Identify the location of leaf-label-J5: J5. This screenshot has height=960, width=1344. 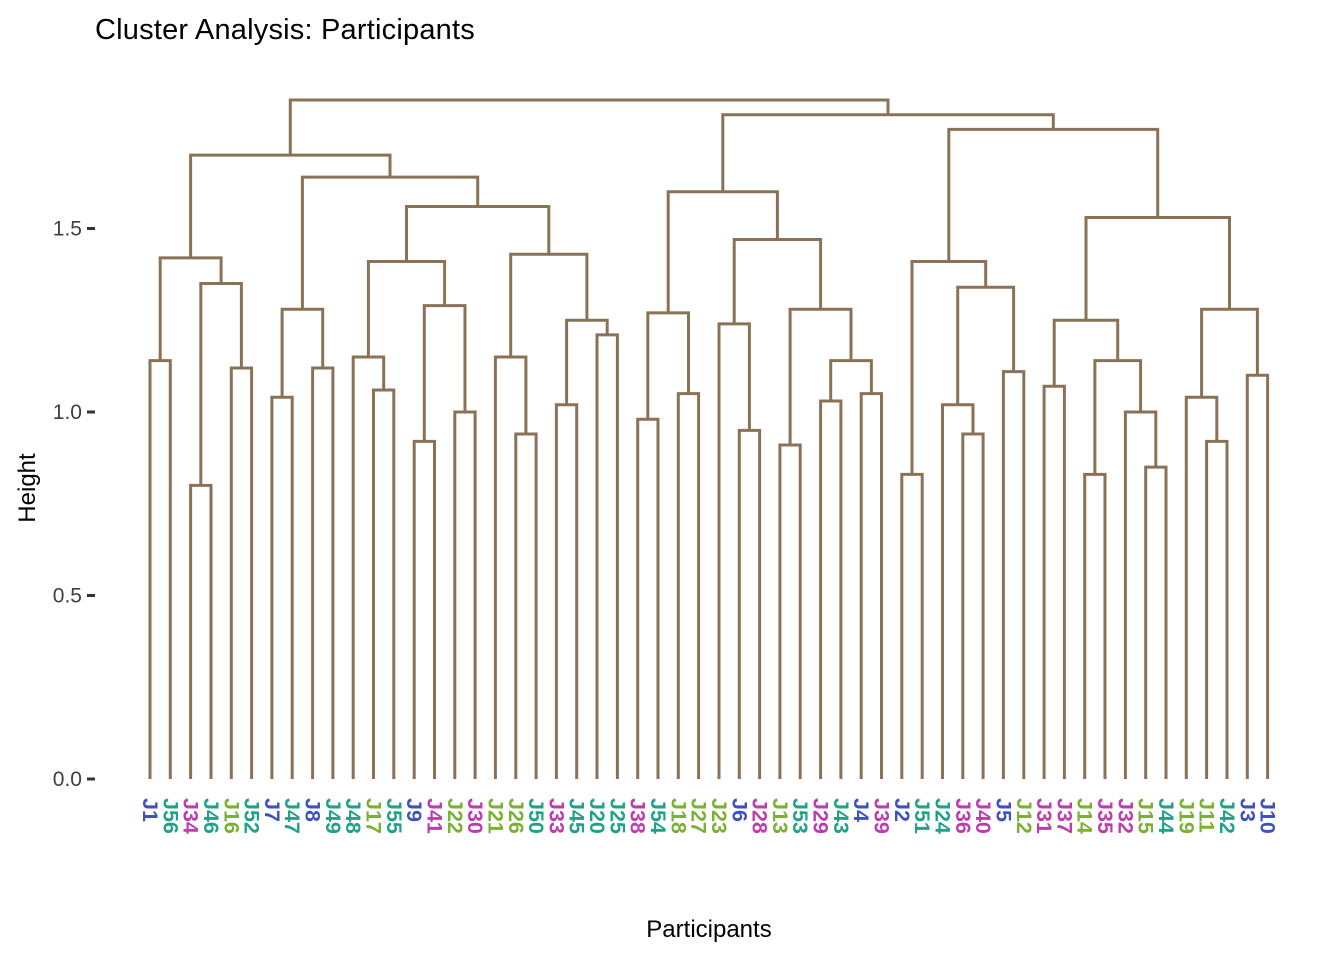
(1003, 810).